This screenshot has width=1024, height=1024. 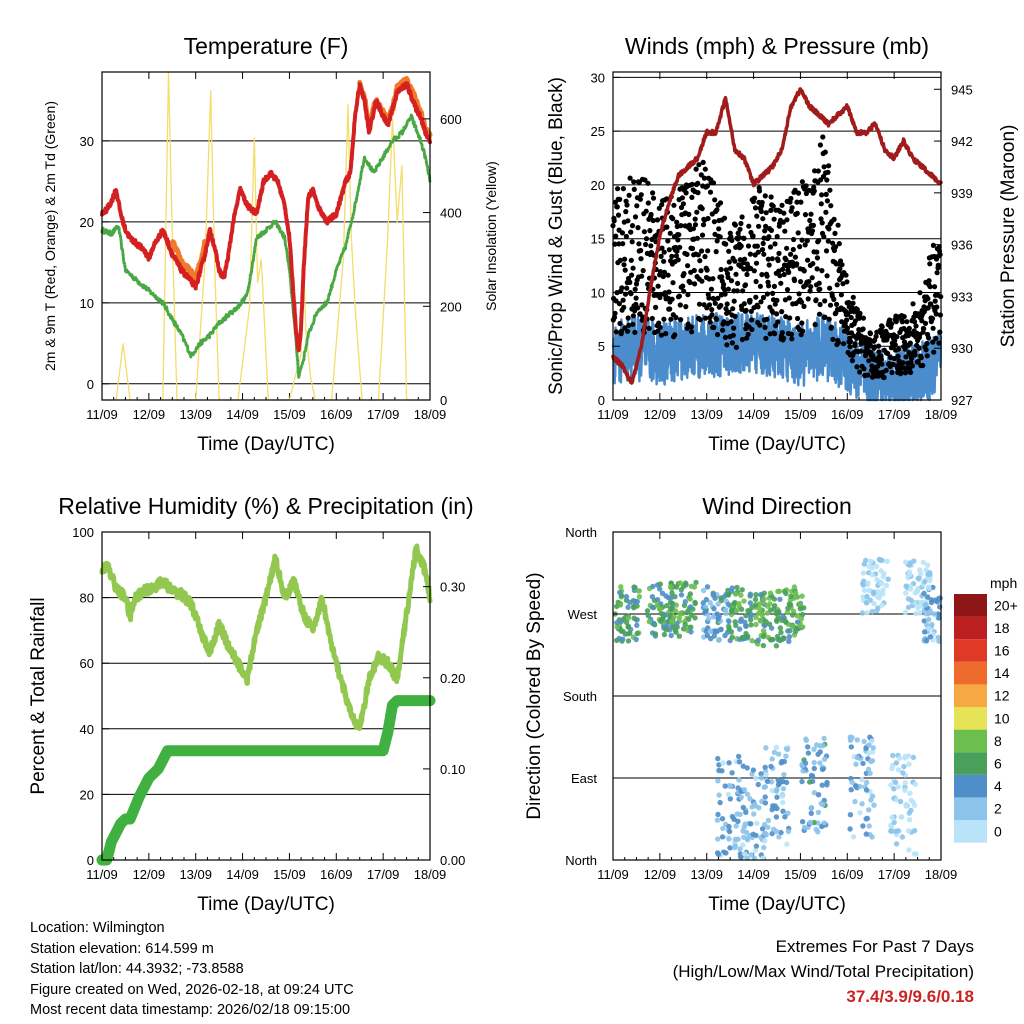 What do you see at coordinates (266, 236) in the screenshot?
I see `temp-plot-border` at bounding box center [266, 236].